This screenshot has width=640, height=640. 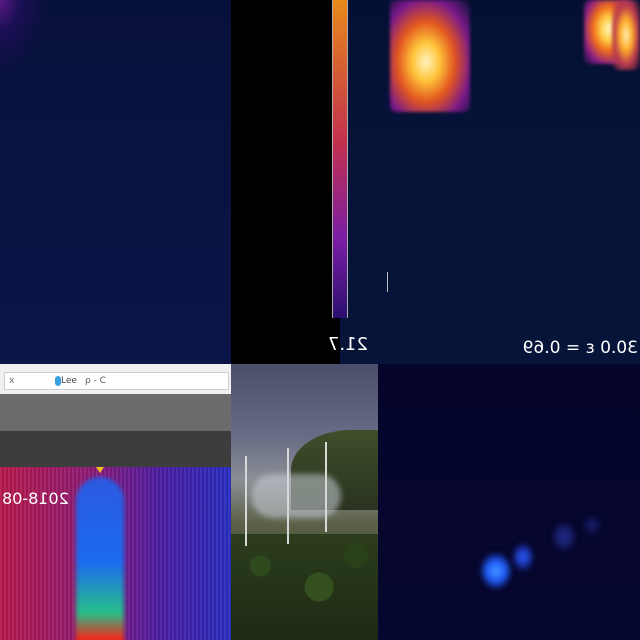 What do you see at coordinates (347, 344) in the screenshot?
I see `scale-min-label: 21.7` at bounding box center [347, 344].